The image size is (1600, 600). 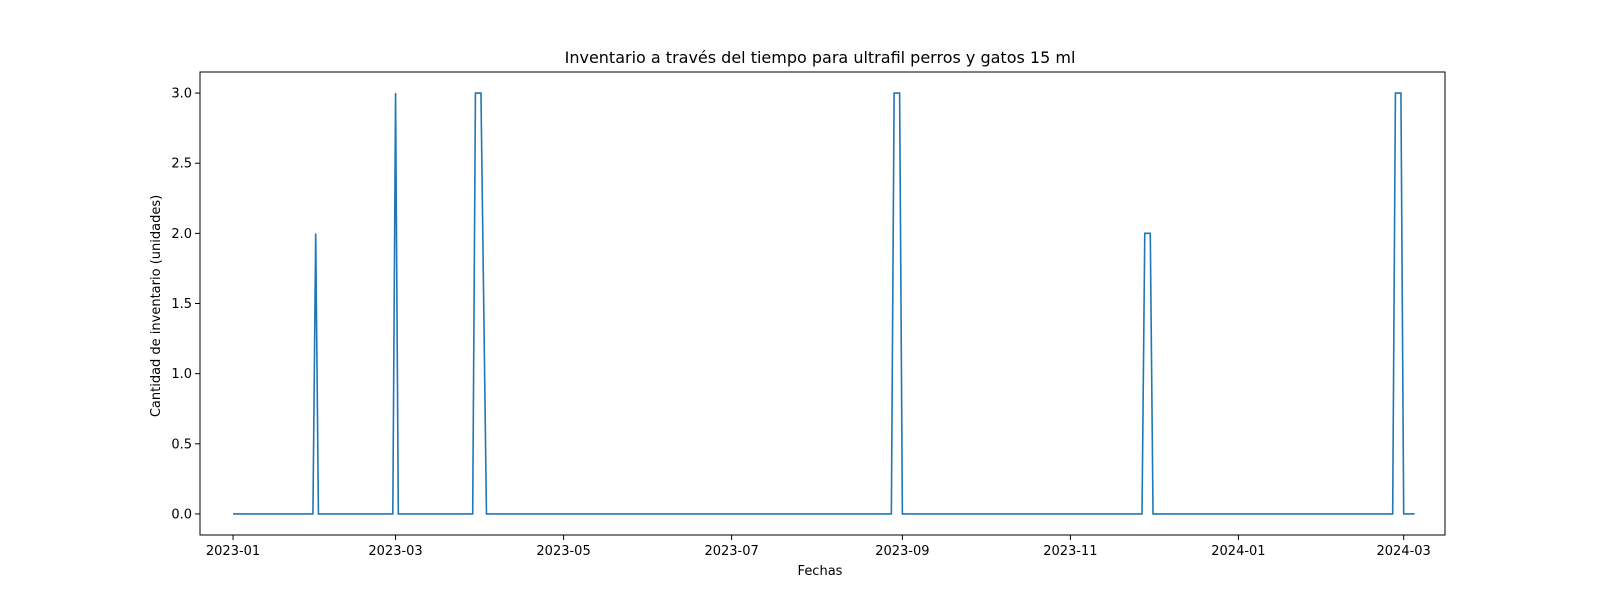 What do you see at coordinates (181, 94) in the screenshot?
I see `y-tick-label: 3.0` at bounding box center [181, 94].